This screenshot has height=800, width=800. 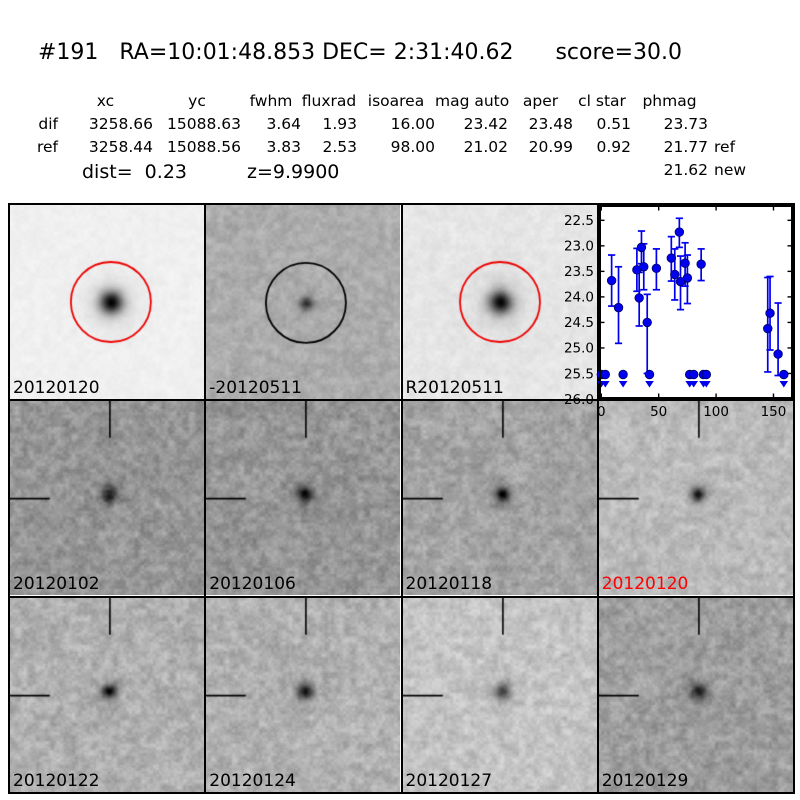 I want to click on stamp-image-R20120511, so click(x=499, y=302).